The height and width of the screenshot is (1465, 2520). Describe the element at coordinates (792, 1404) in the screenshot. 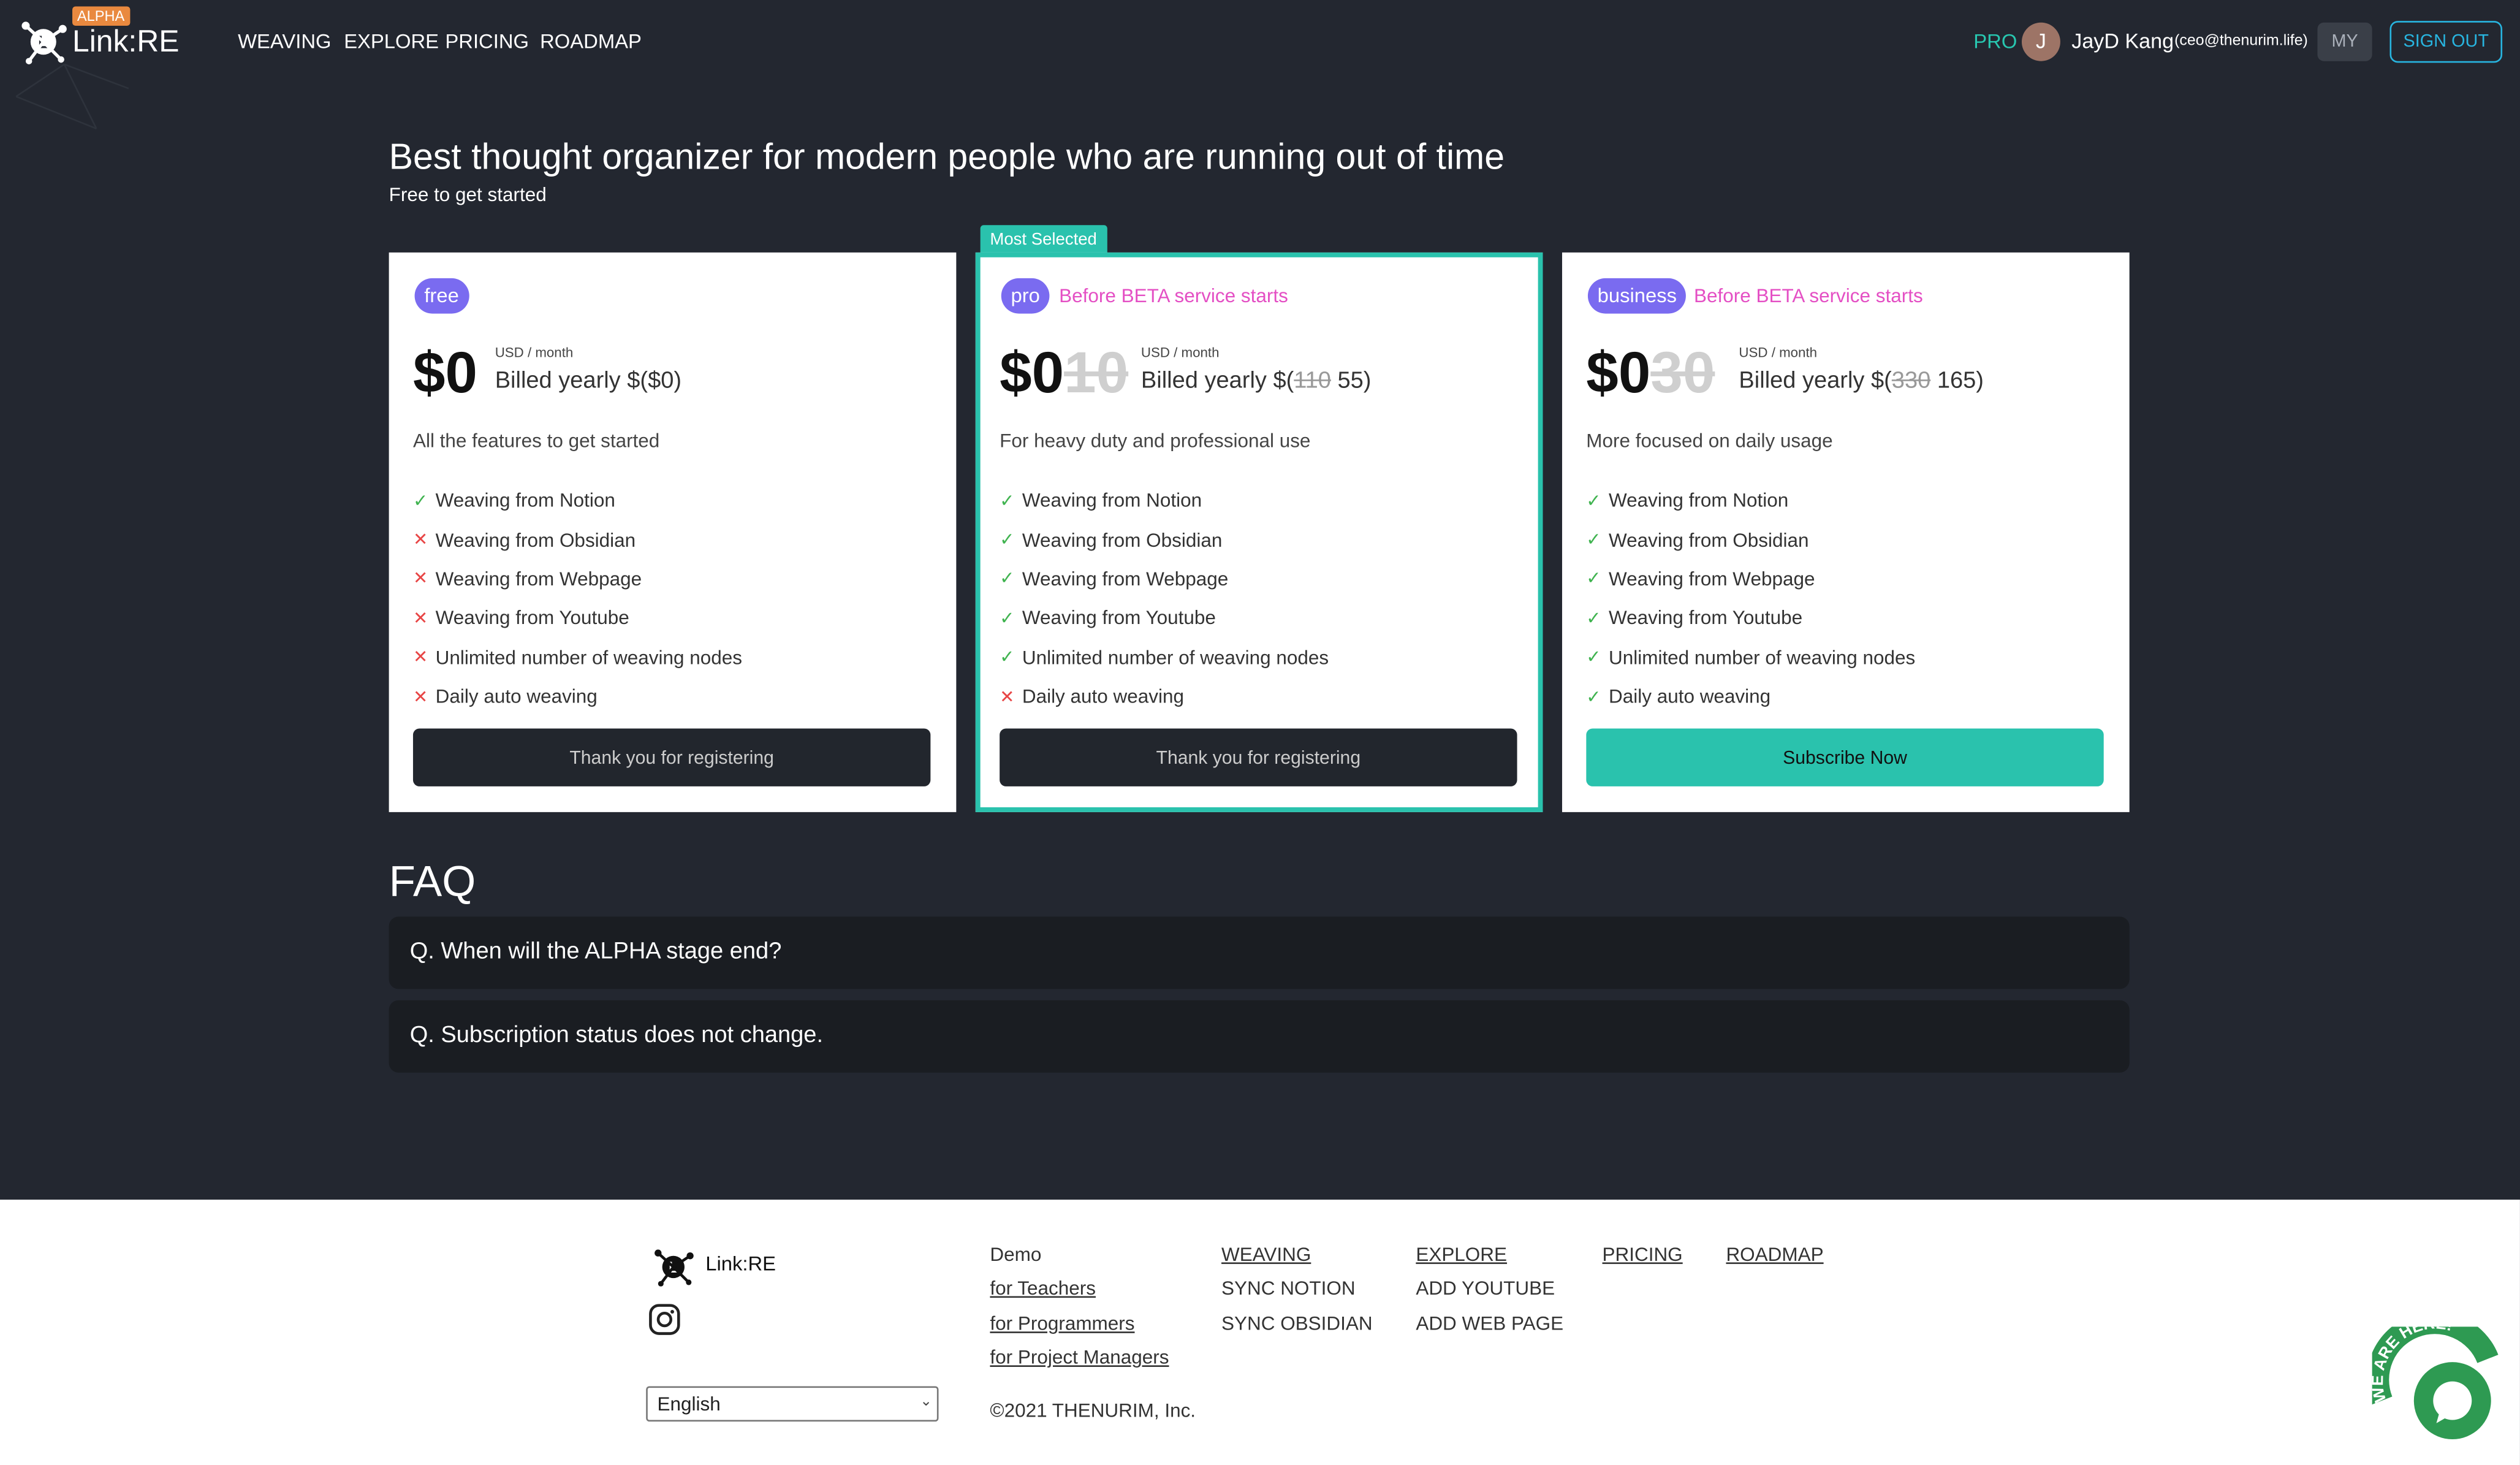

I see `language-select: English ⌄` at that location.